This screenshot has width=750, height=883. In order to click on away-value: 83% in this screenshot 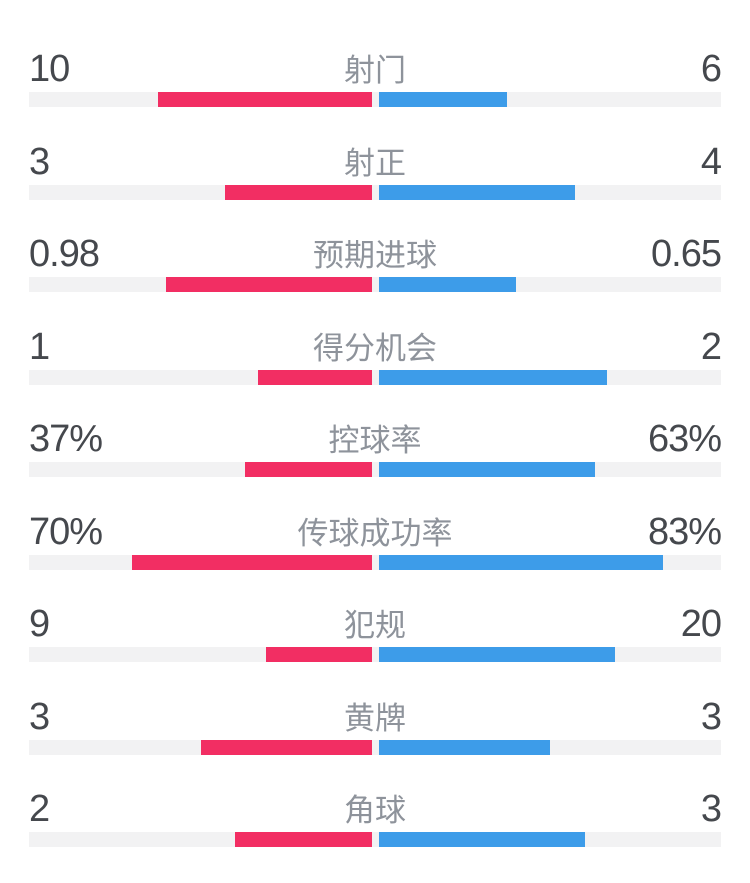, I will do `click(684, 531)`.